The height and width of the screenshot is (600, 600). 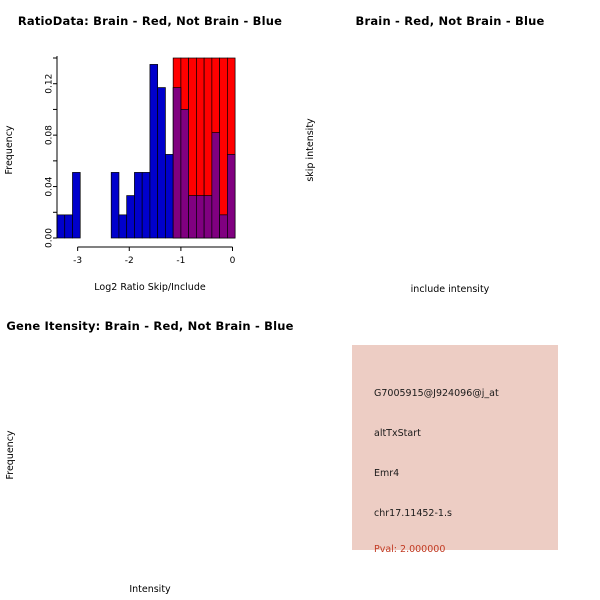 I want to click on x-tick-label: -3, so click(x=77, y=261).